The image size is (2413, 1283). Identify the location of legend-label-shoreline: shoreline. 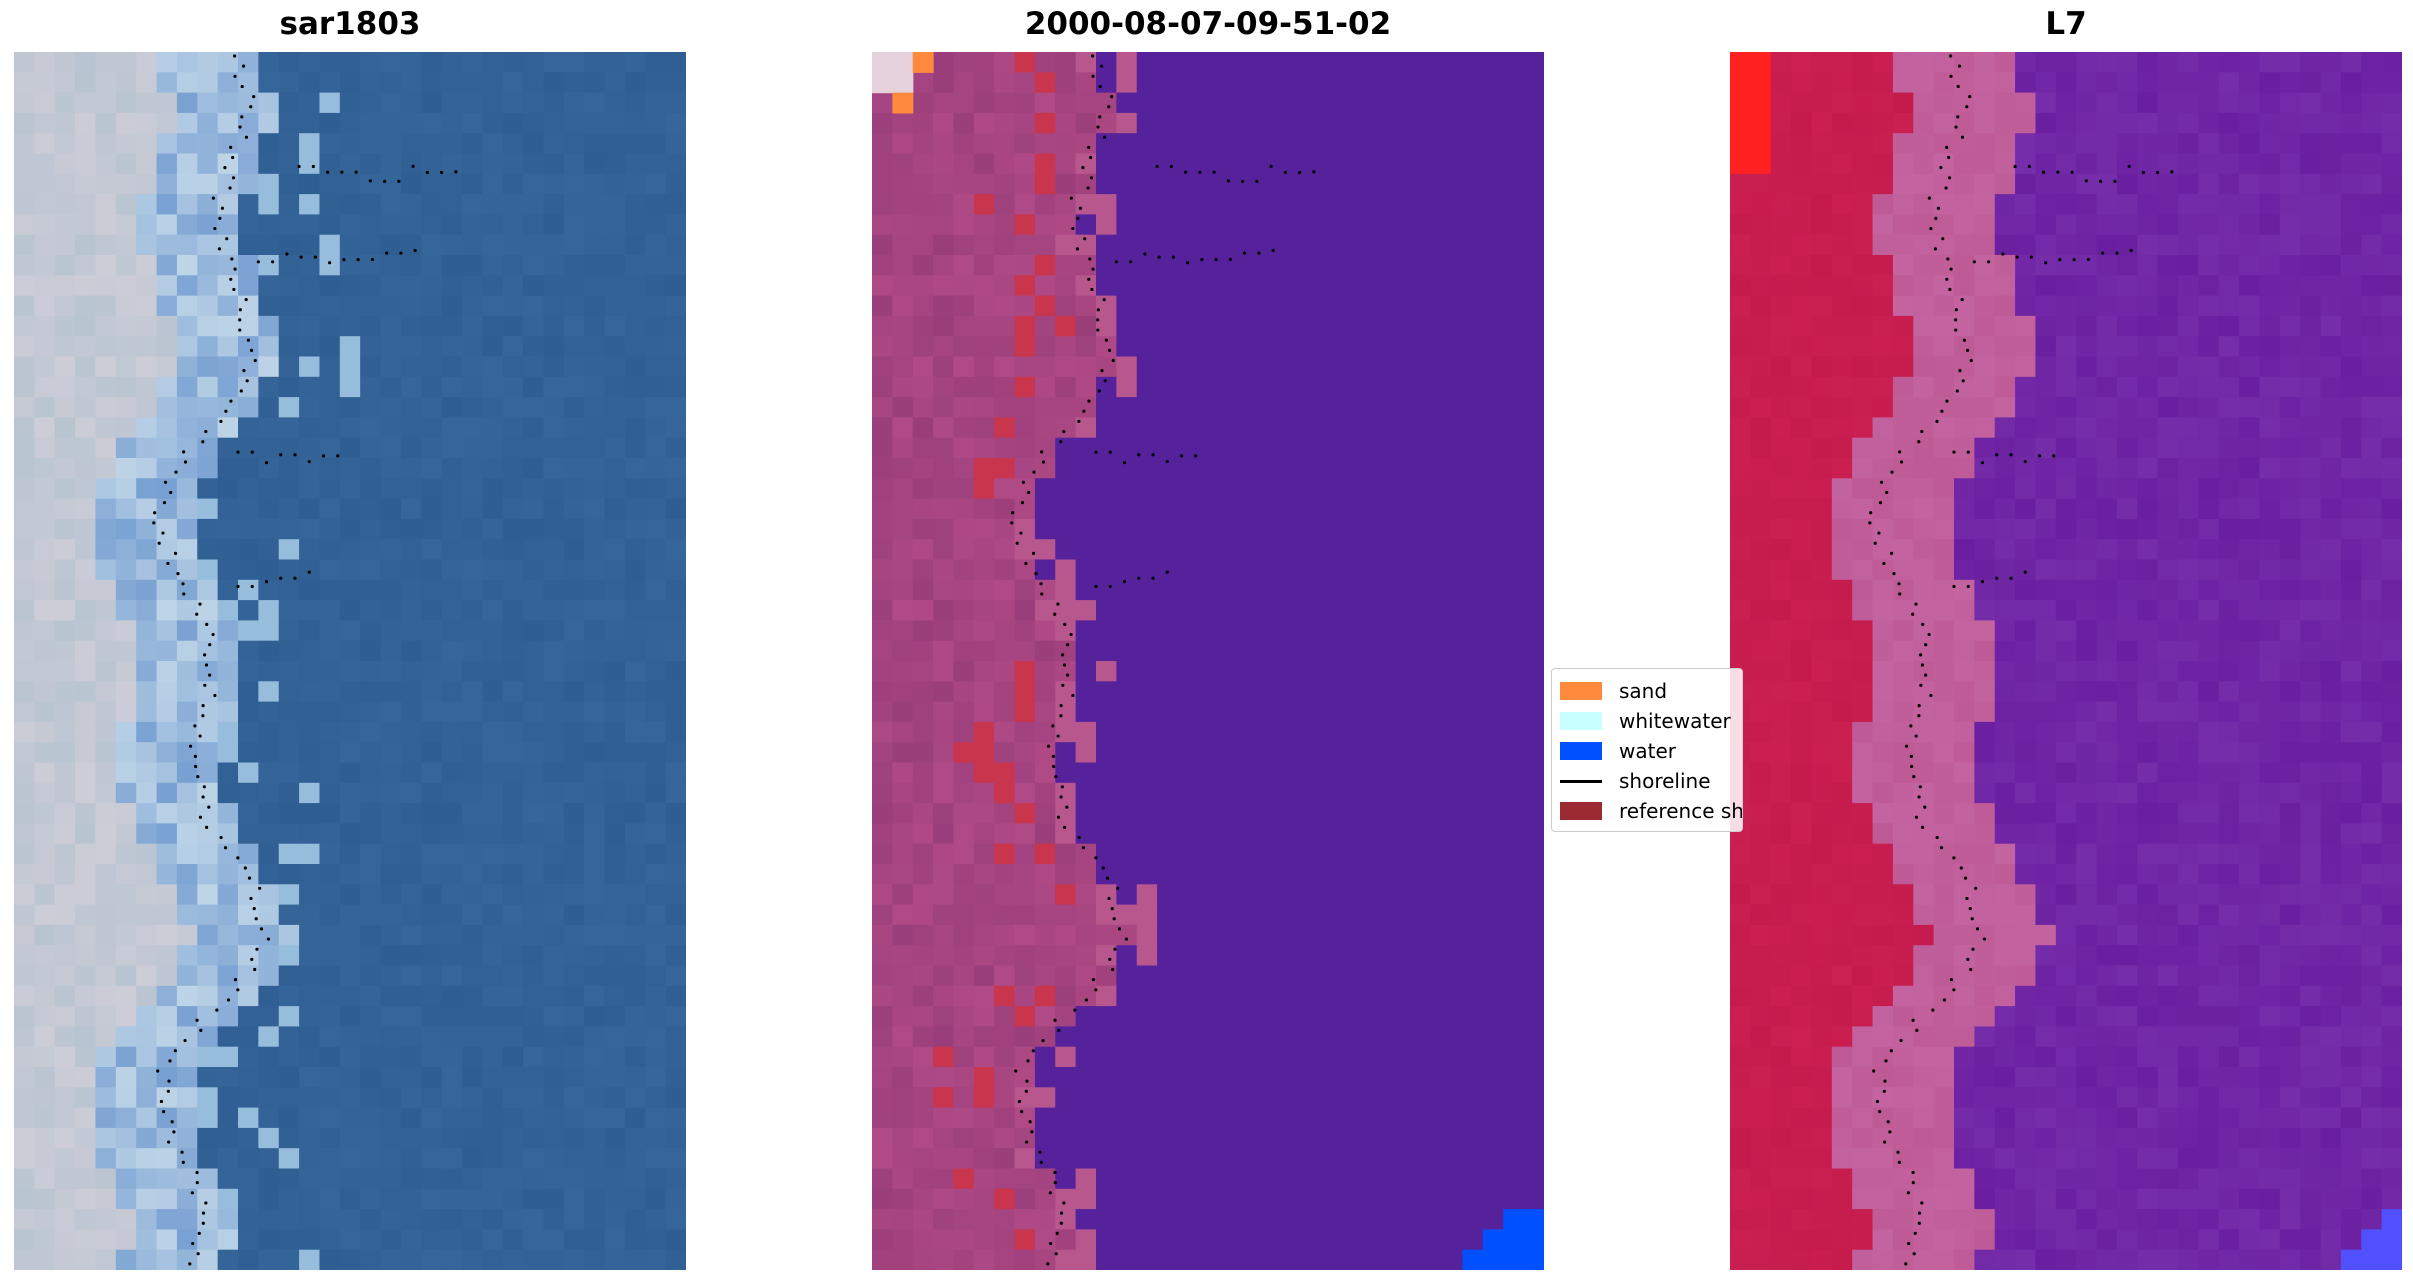
(1665, 781).